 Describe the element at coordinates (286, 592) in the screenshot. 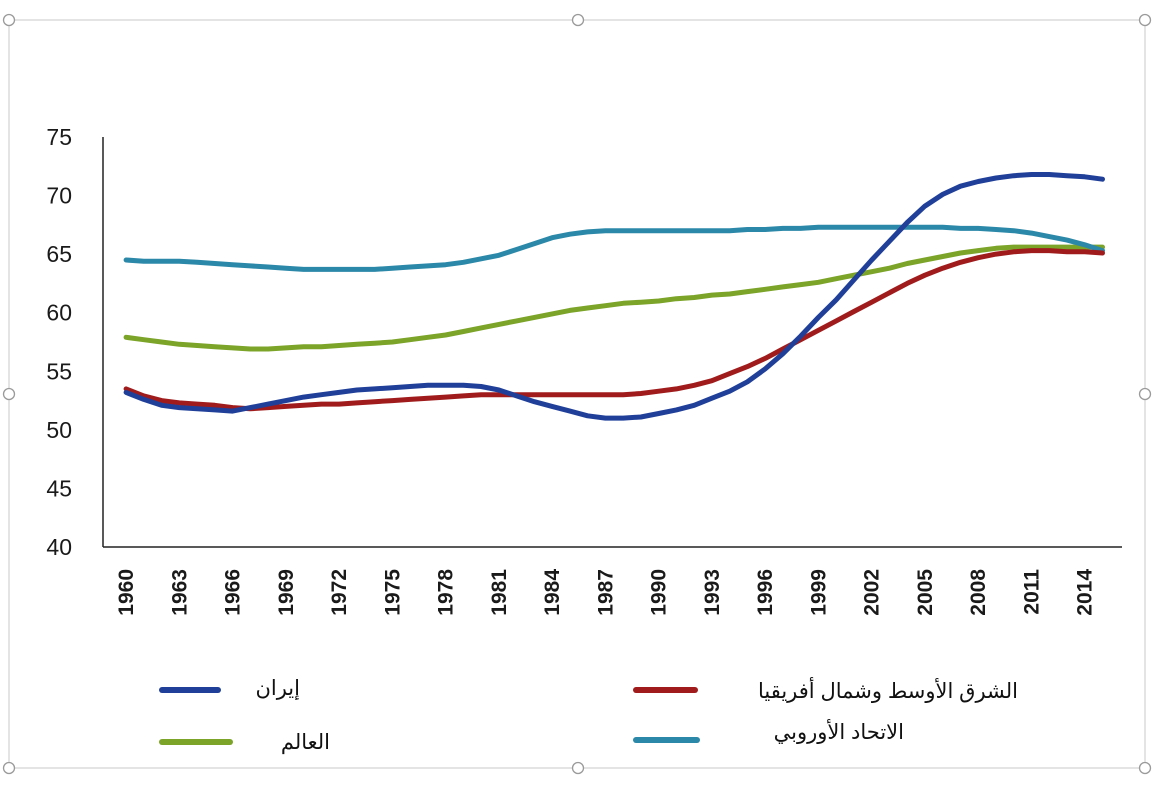

I see `x-tick-label: 1969` at that location.